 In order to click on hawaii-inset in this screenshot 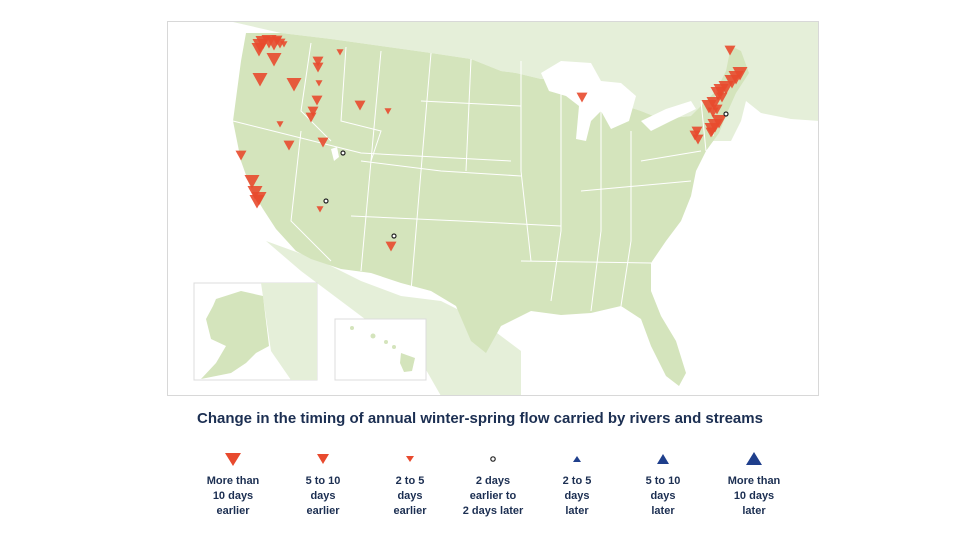, I will do `click(380, 349)`.